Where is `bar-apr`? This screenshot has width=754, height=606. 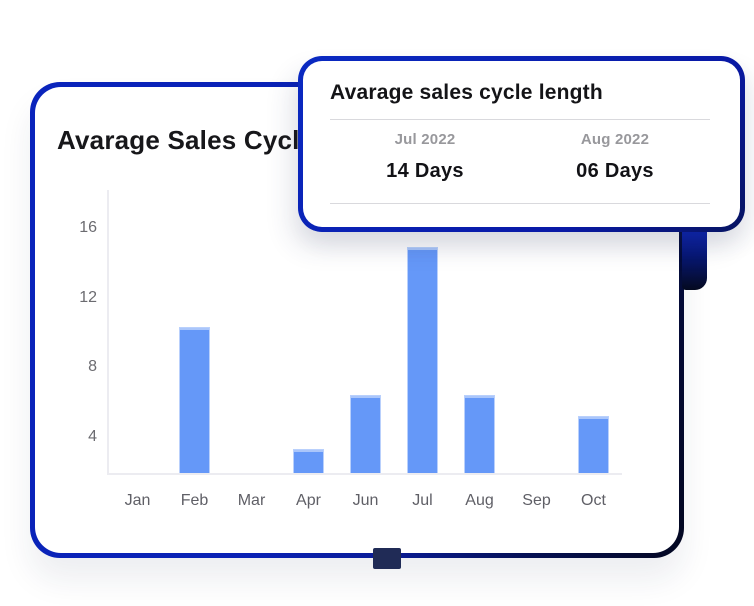 bar-apr is located at coordinates (308, 460).